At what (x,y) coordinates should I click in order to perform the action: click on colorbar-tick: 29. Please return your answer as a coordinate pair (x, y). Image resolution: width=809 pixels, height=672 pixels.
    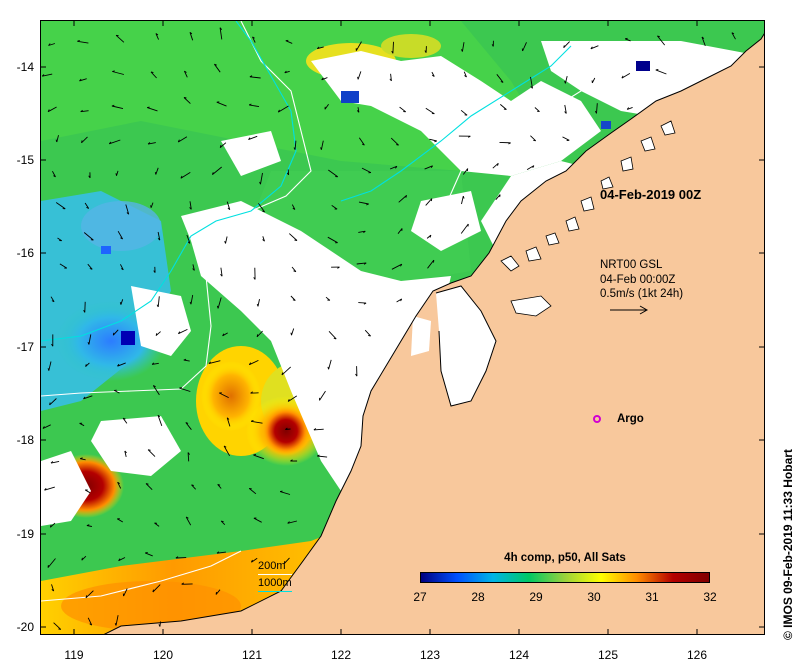
    Looking at the image, I should click on (536, 597).